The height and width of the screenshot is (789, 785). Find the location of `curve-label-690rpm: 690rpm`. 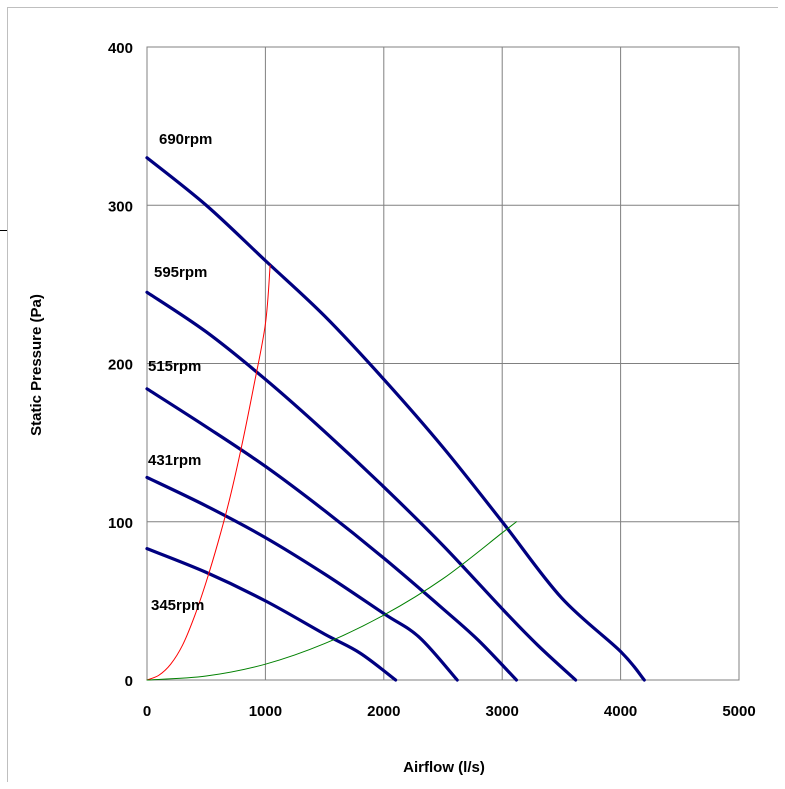

curve-label-690rpm: 690rpm is located at coordinates (185, 139).